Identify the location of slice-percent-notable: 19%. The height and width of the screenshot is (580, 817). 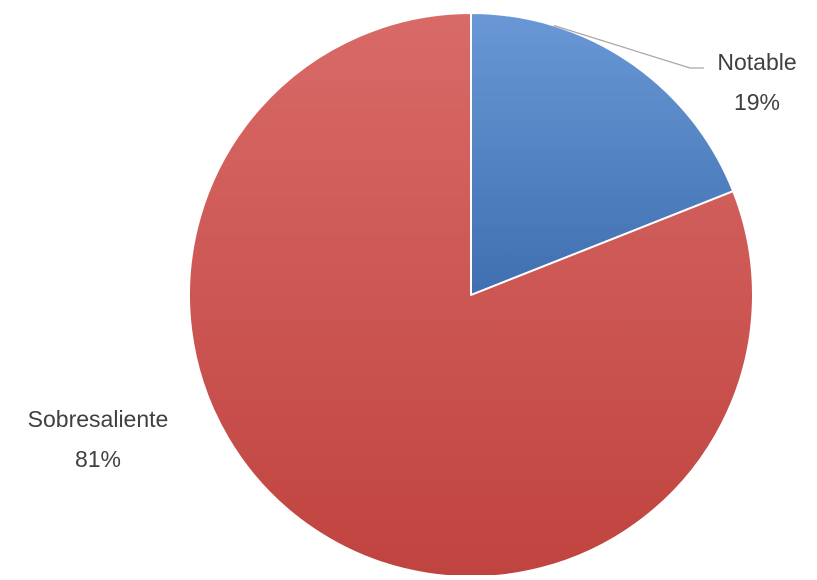
(757, 102).